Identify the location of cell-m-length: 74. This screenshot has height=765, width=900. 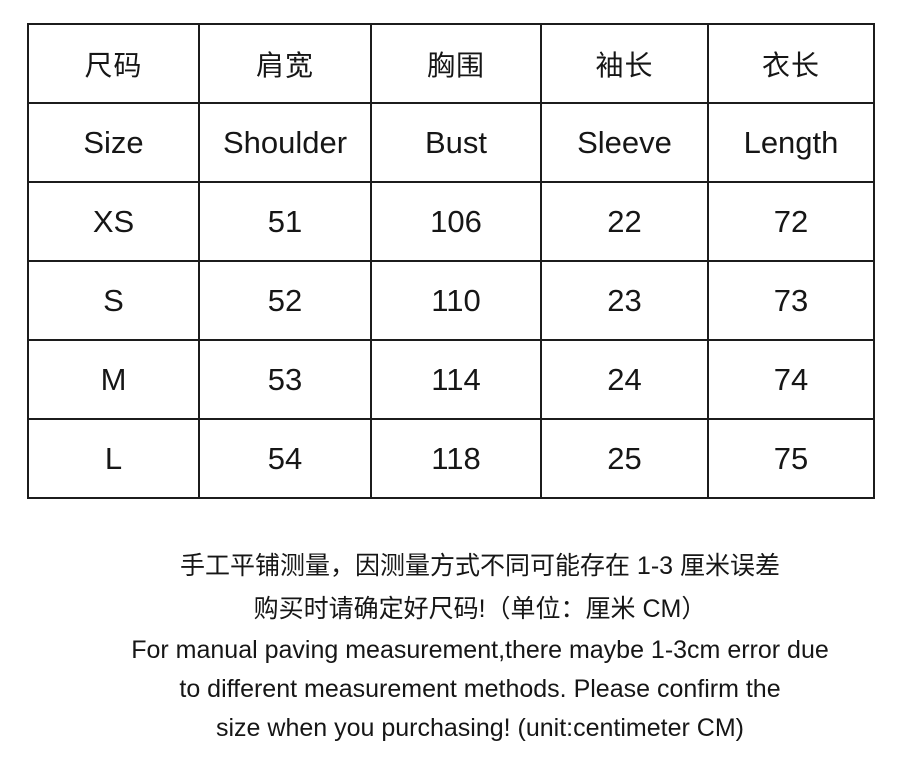
(791, 379).